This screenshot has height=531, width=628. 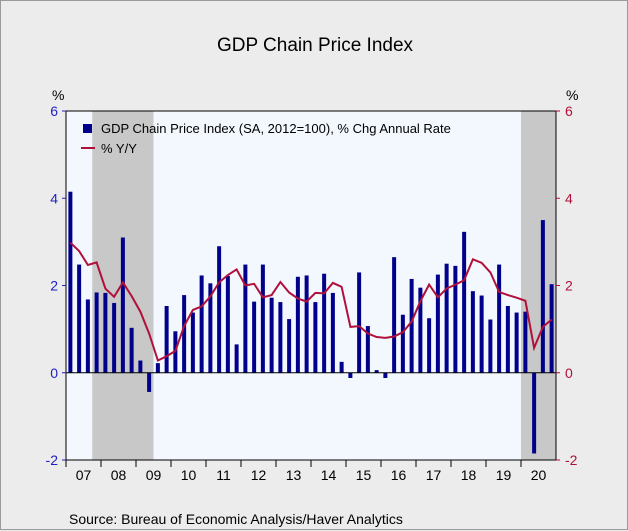 What do you see at coordinates (569, 286) in the screenshot?
I see `right-tick-label: 2` at bounding box center [569, 286].